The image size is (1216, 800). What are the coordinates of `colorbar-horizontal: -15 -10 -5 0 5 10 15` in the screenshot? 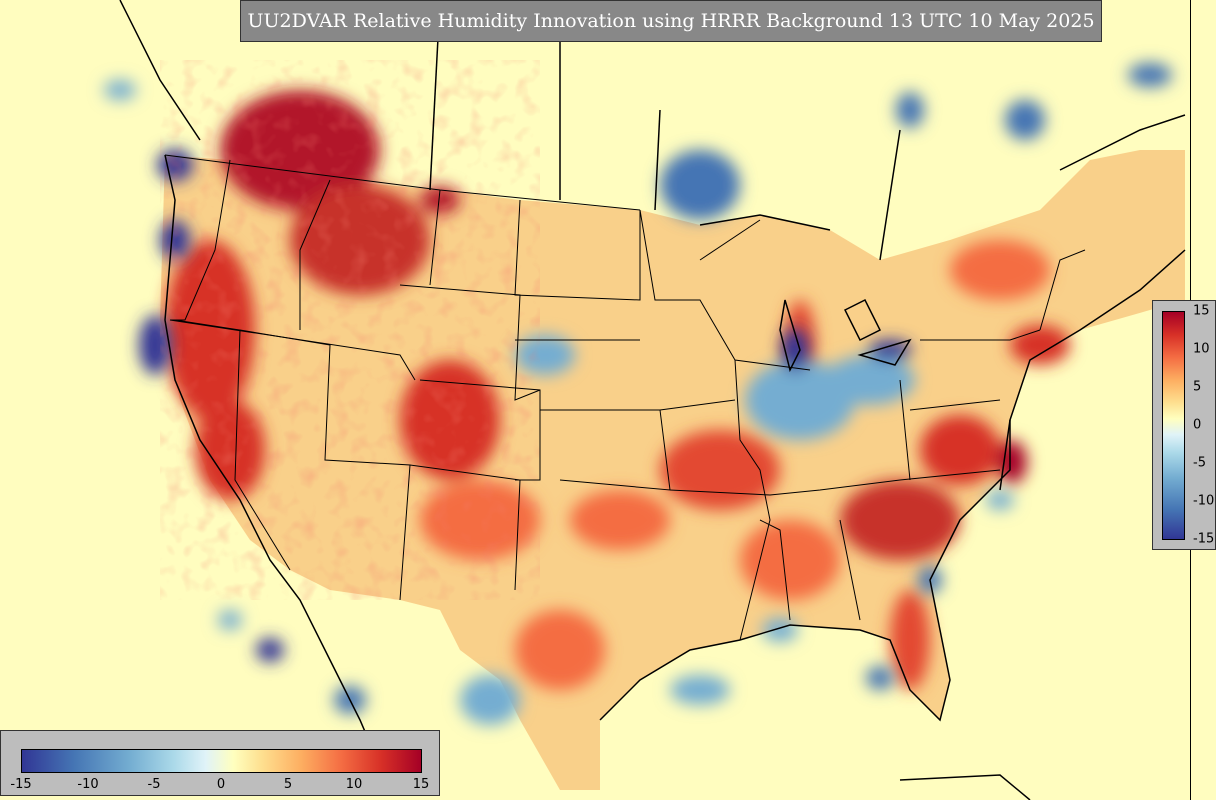 It's located at (220, 763).